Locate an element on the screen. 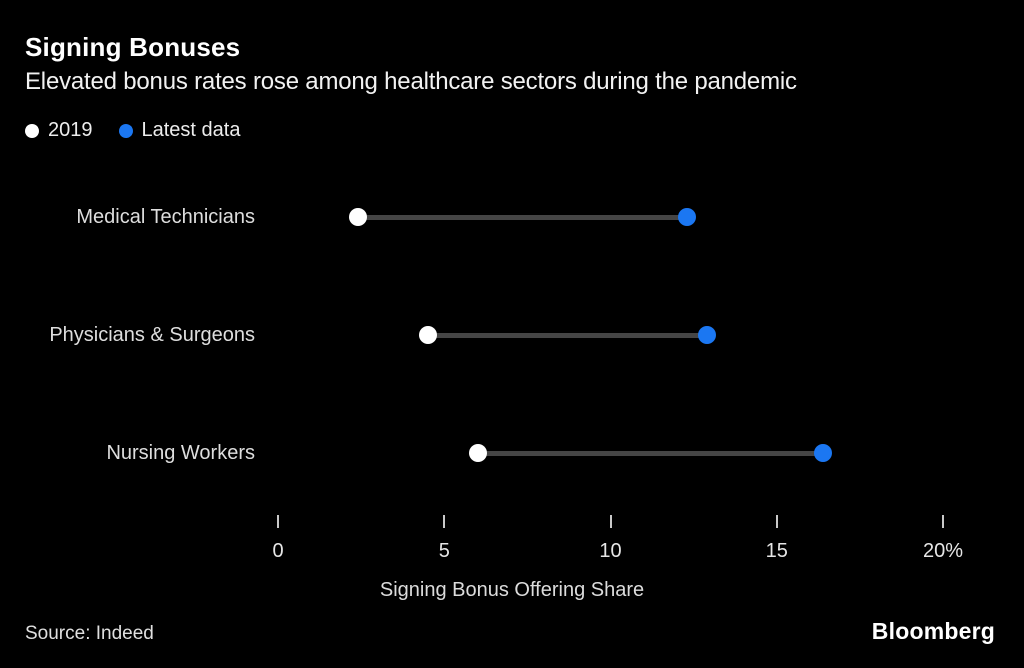 The width and height of the screenshot is (1024, 668). legend-label-latest-data: Latest data is located at coordinates (191, 130).